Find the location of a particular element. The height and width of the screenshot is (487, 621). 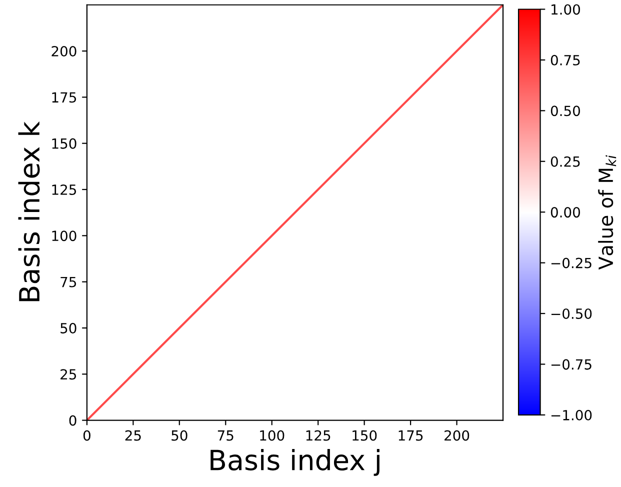

y-tick-label: 125 is located at coordinates (64, 189).